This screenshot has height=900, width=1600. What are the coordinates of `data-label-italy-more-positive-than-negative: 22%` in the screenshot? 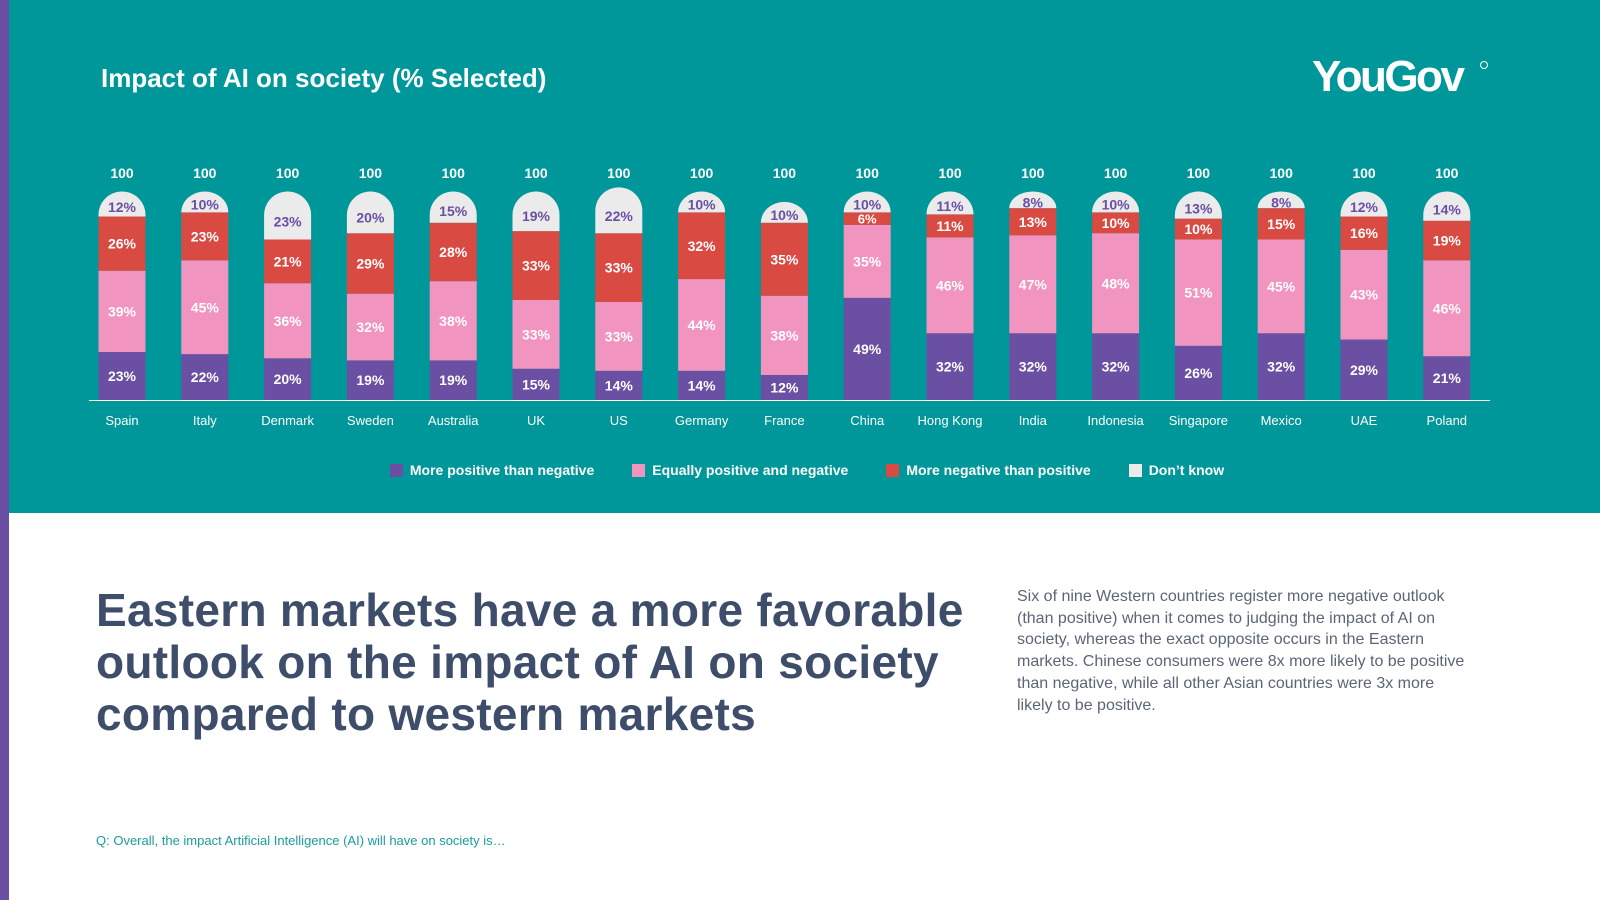 It's located at (205, 377).